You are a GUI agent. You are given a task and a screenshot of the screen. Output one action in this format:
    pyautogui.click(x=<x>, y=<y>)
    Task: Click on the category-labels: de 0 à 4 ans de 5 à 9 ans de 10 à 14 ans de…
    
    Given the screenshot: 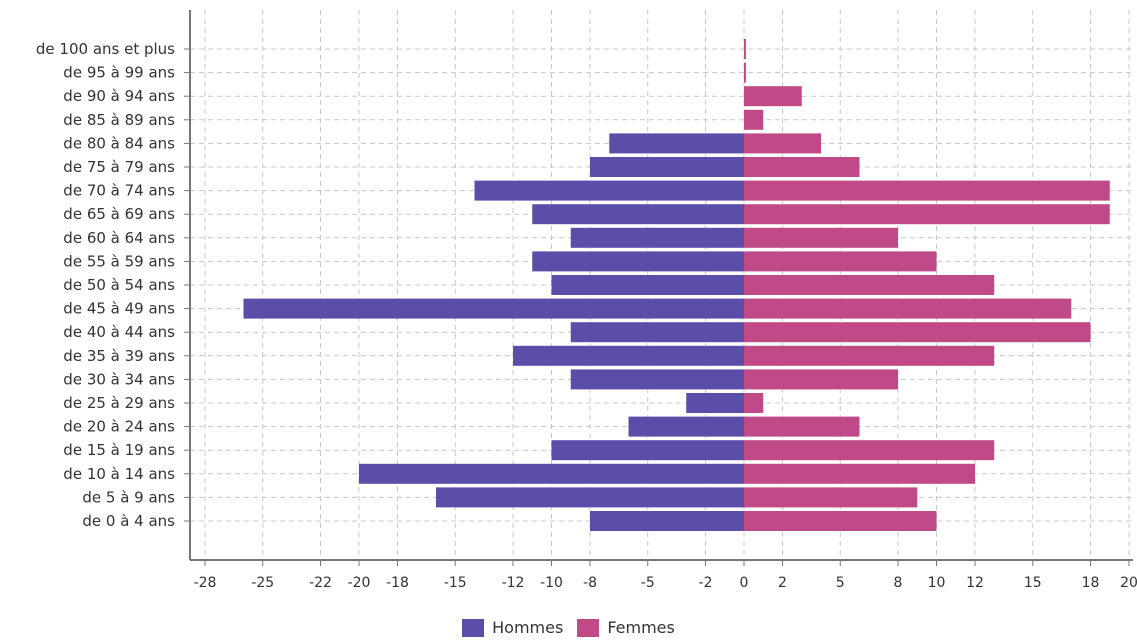 What is the action you would take?
    pyautogui.click(x=105, y=285)
    